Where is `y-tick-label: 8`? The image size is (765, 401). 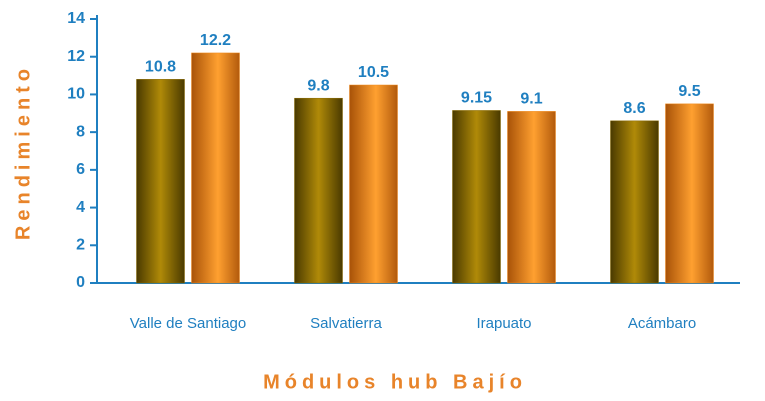 y-tick-label: 8 is located at coordinates (80, 131).